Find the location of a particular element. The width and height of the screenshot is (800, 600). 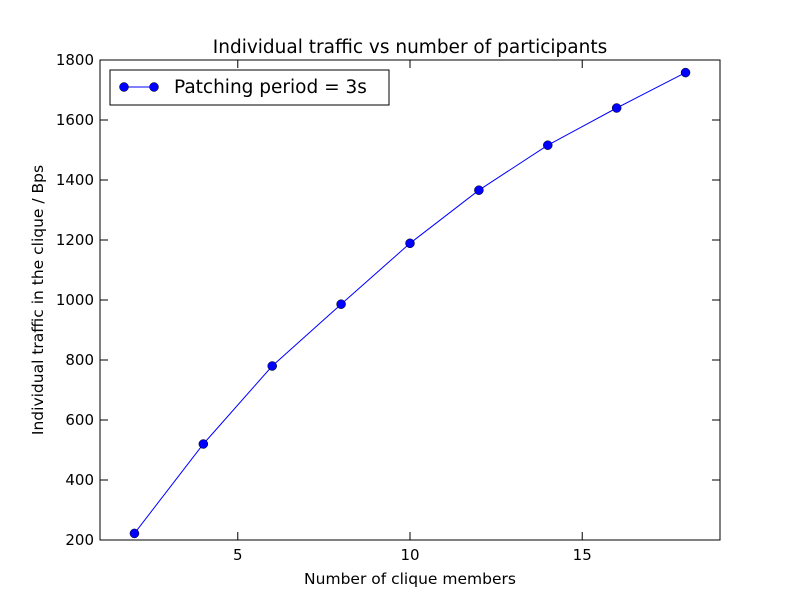

legend-series-label: Patching period = 3s is located at coordinates (270, 87).